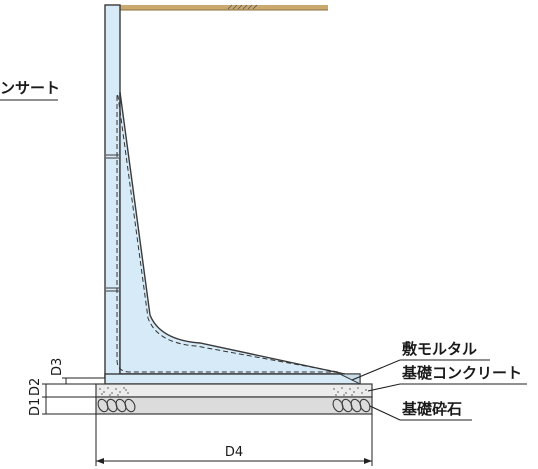  I want to click on d3-label: D3, so click(57, 367).